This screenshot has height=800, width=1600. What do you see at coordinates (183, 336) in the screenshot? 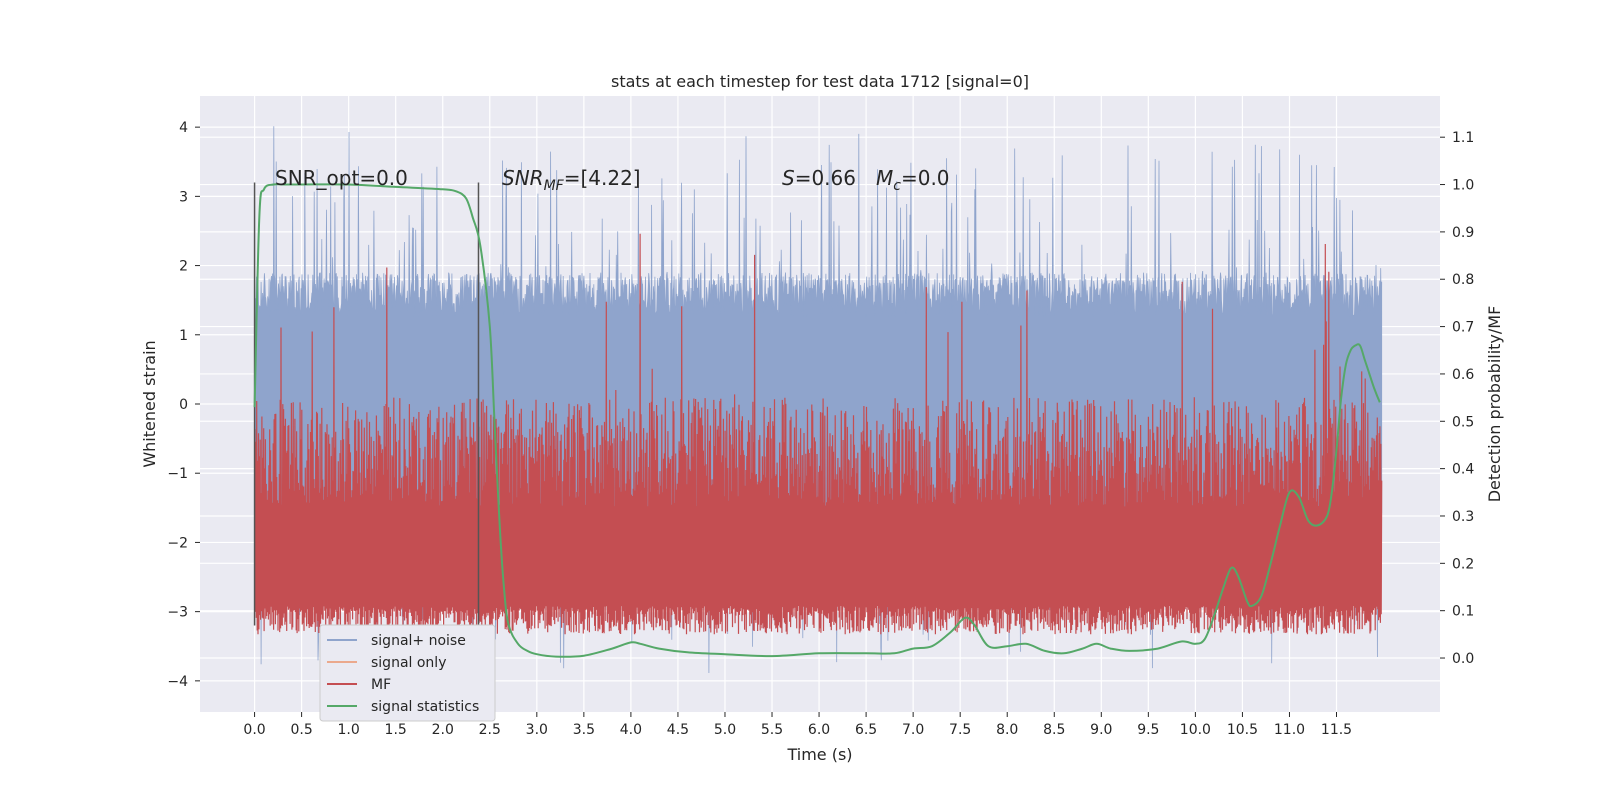
I see `y-tick-label: 1` at bounding box center [183, 336].